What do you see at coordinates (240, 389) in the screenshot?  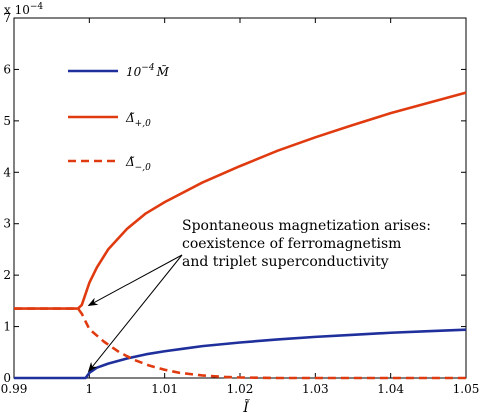 I see `x-tick-label: 1.02` at bounding box center [240, 389].